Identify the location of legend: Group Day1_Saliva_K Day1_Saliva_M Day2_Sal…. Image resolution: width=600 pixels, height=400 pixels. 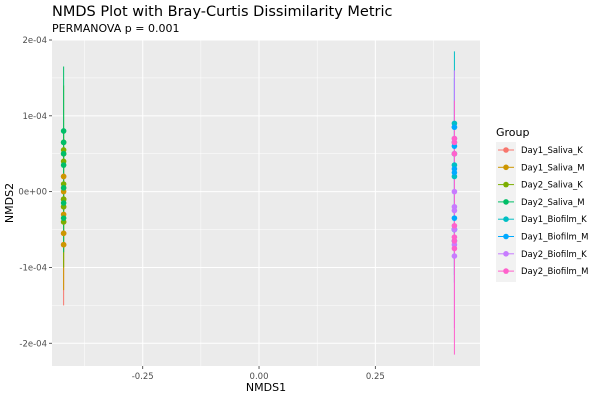
(542, 204).